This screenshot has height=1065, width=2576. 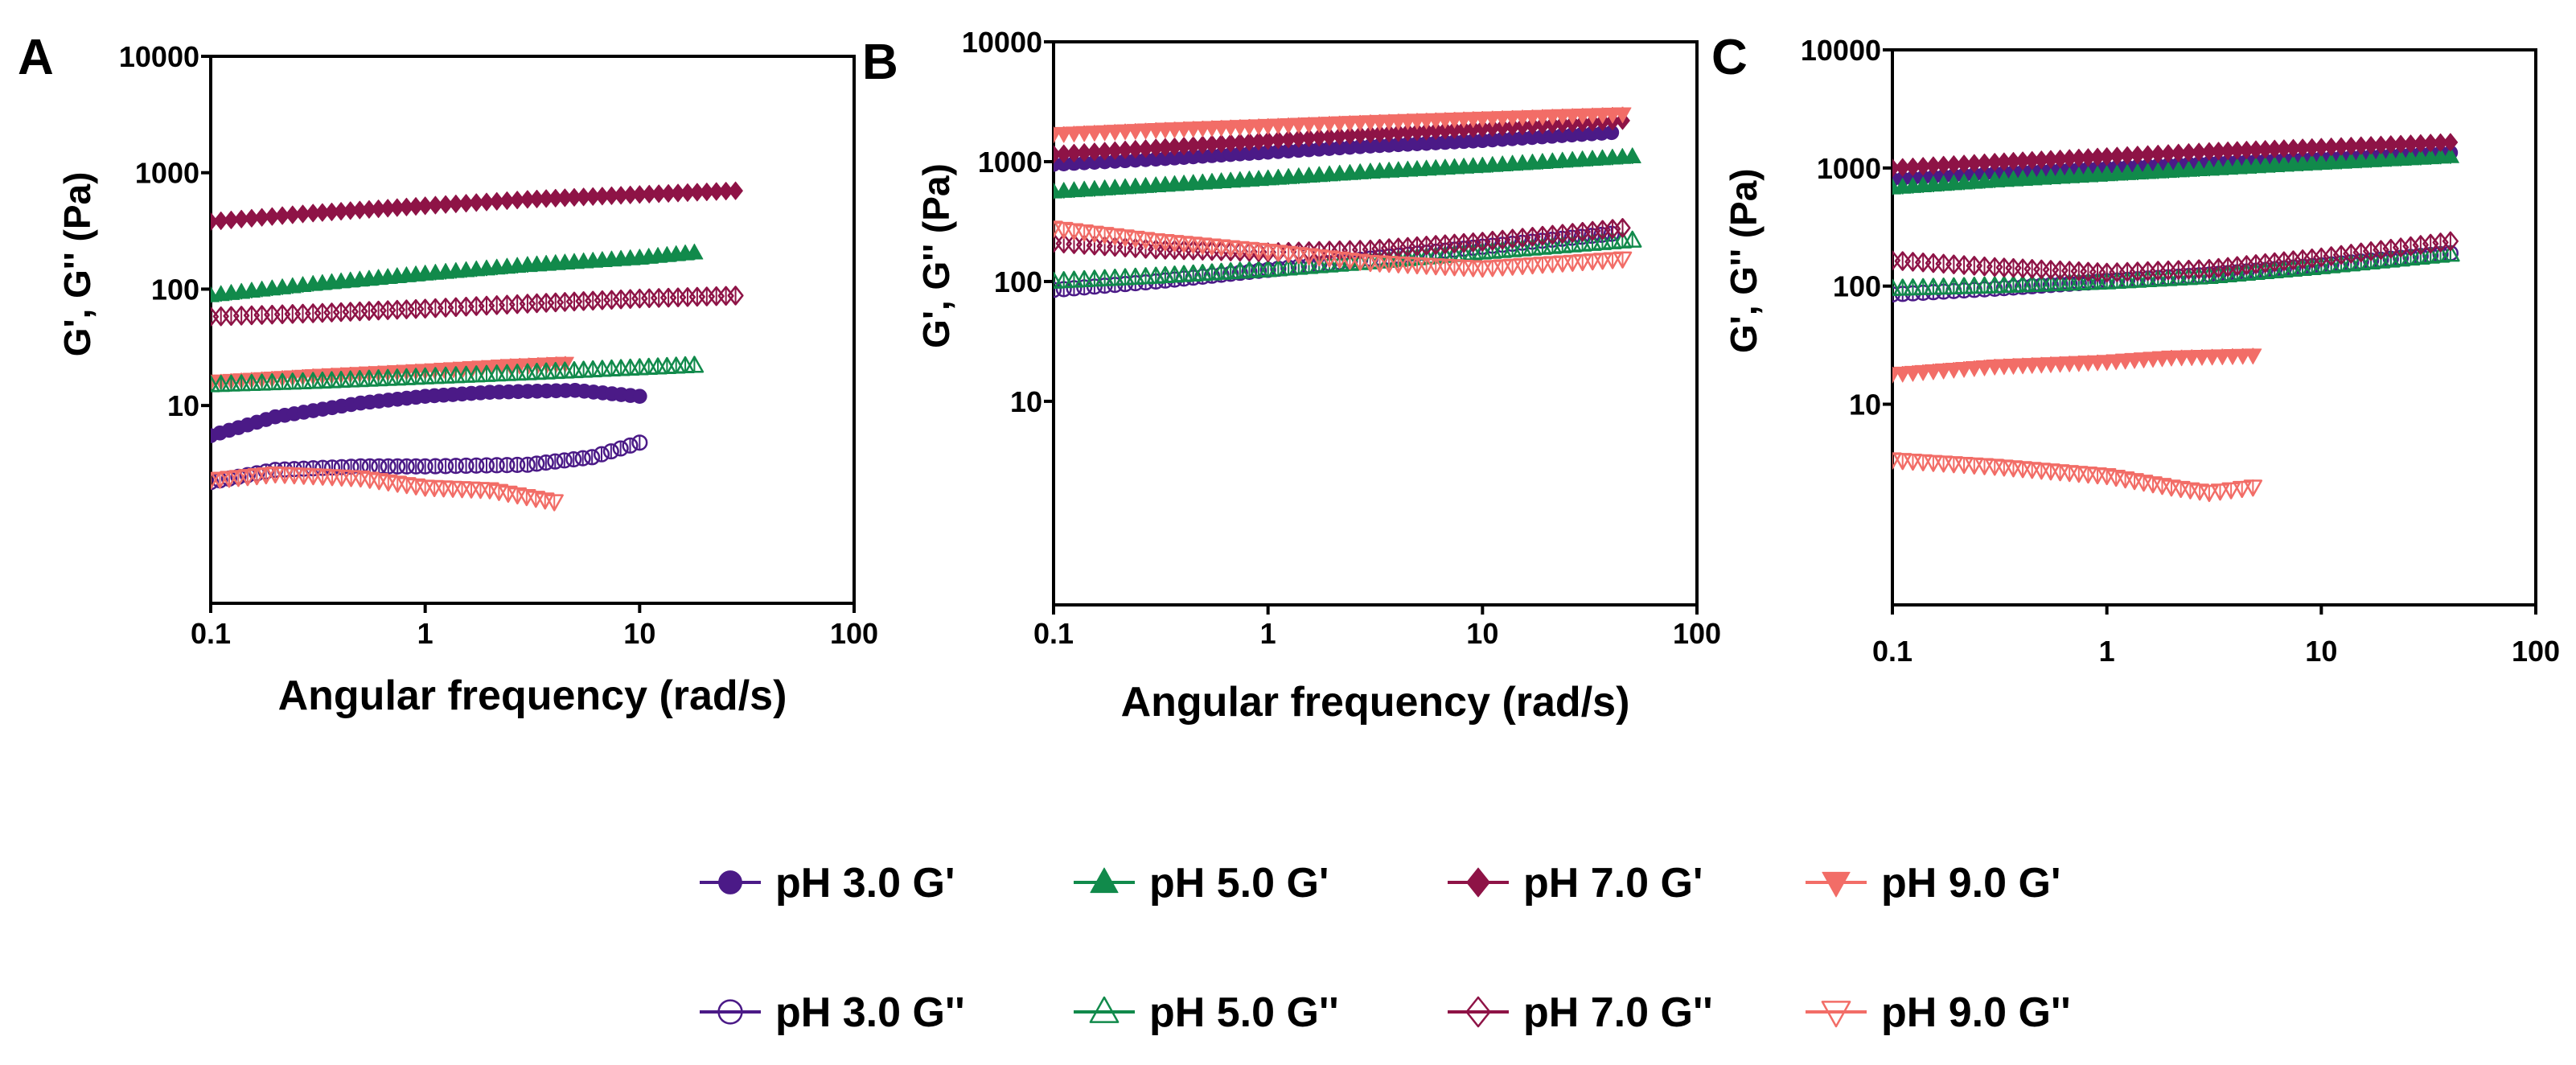 I want to click on x-tick-label: 0.1, so click(x=1892, y=651).